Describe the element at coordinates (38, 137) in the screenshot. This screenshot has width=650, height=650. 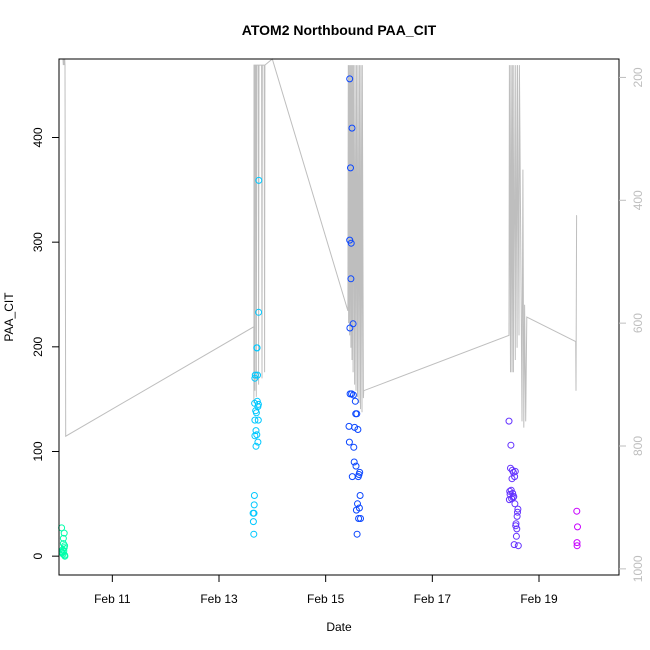
I see `y-tick-label: 400` at that location.